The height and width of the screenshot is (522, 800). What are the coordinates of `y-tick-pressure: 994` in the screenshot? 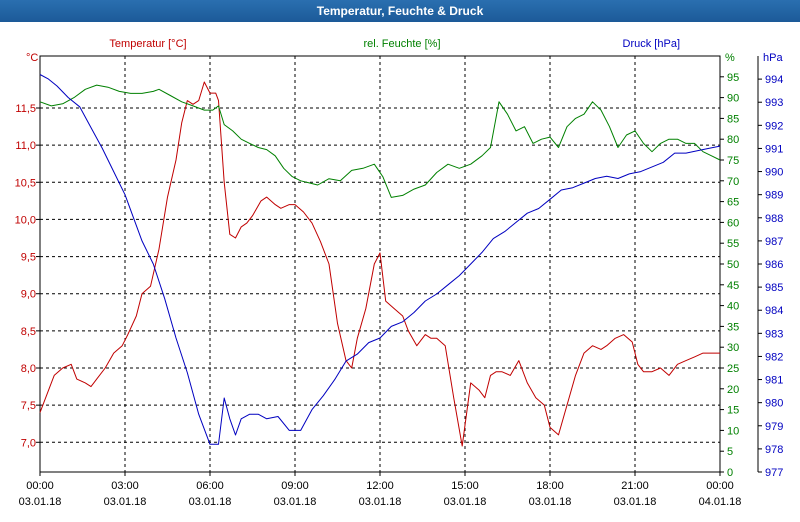 It's located at (774, 80).